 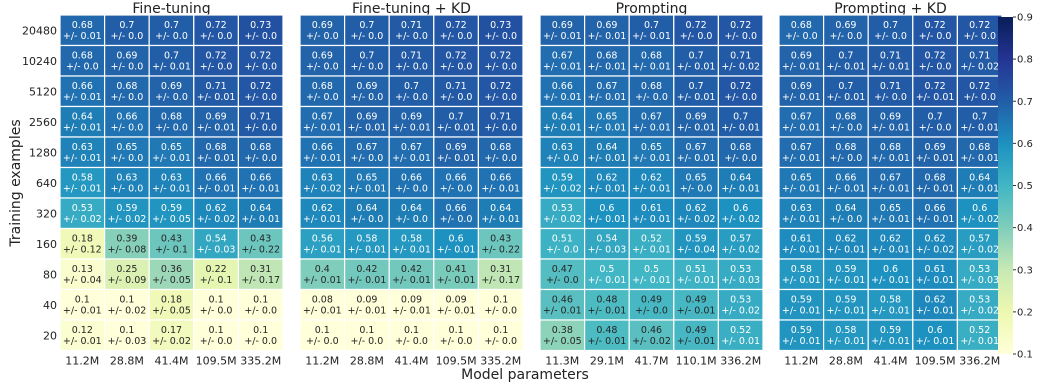 What do you see at coordinates (82, 330) in the screenshot?
I see `cell-value-label: 0.12` at bounding box center [82, 330].